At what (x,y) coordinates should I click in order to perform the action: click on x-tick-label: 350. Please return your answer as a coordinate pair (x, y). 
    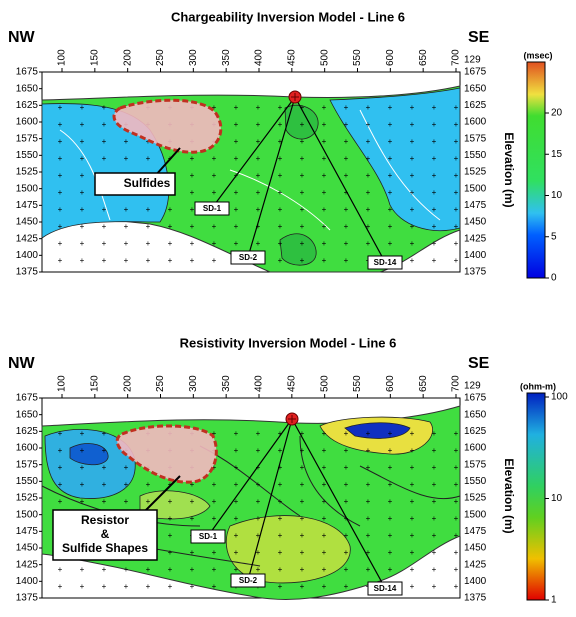
    Looking at the image, I should click on (226, 57).